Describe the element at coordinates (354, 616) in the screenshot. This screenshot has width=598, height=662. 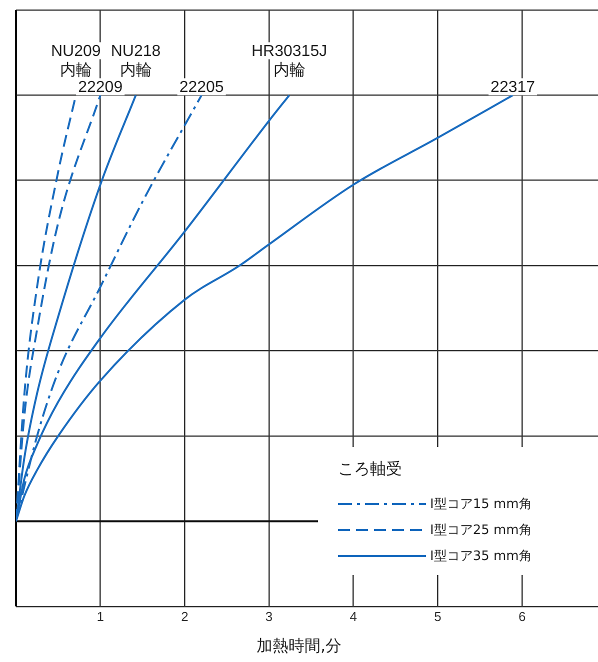
I see `x-tick-label: 4` at that location.